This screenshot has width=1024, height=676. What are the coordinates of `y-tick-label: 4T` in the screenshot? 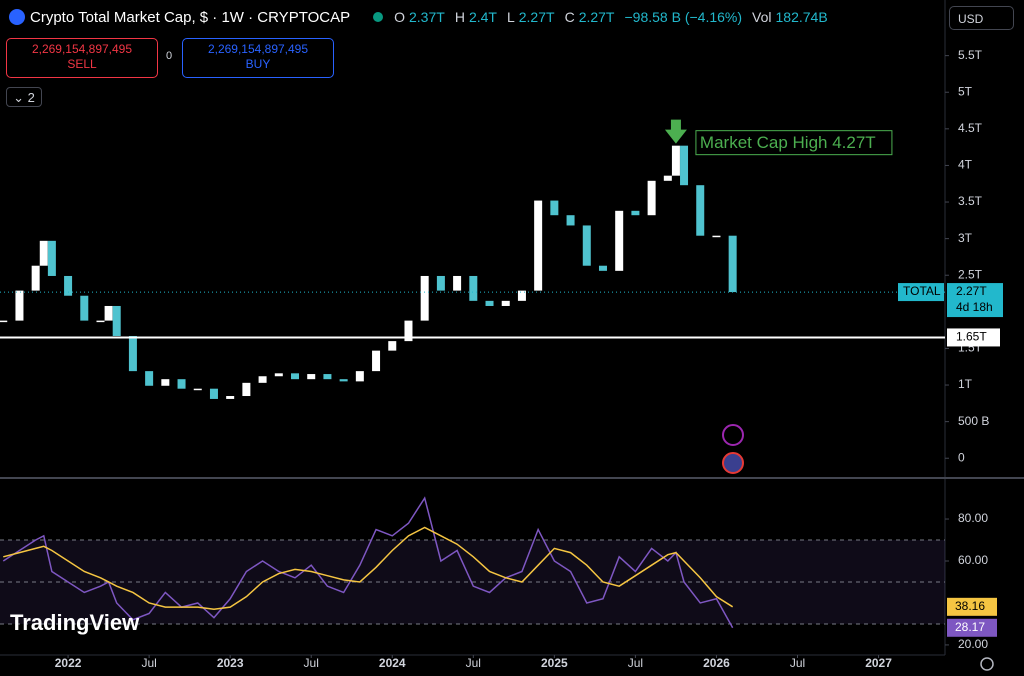 It's located at (965, 165).